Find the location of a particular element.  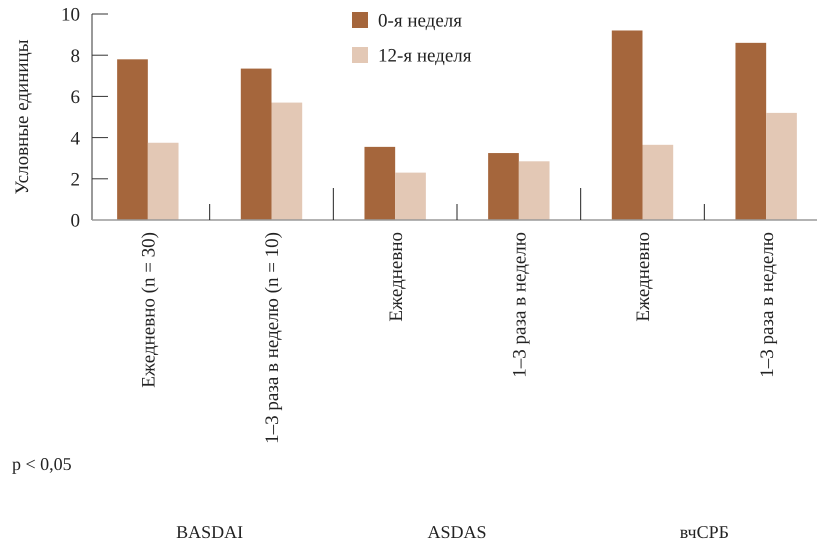

y-tick-label: 2 is located at coordinates (75, 179).